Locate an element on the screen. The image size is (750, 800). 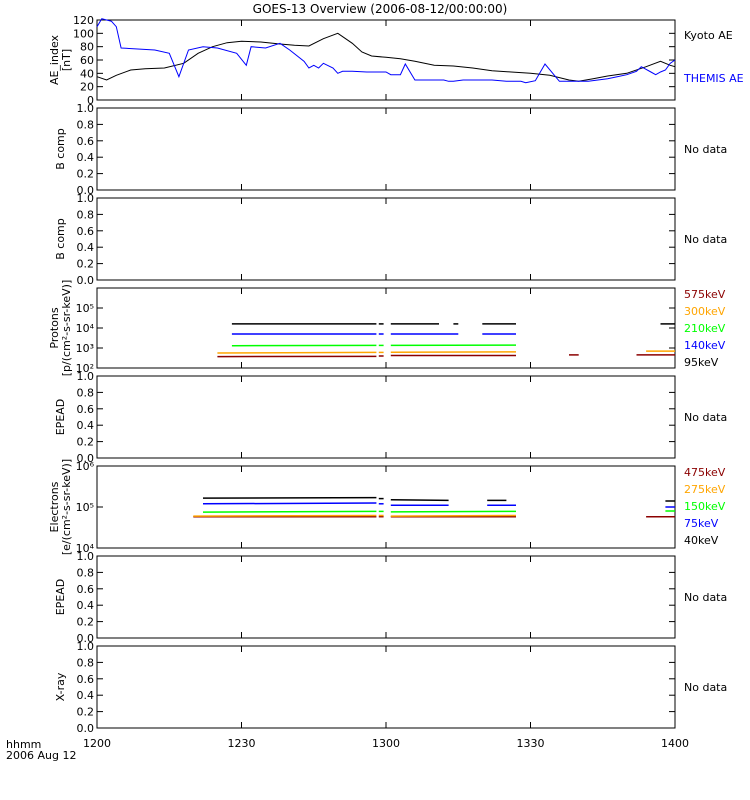
y-axis-label: [e/(cm²-s-sr-keV)] is located at coordinates (66, 507).